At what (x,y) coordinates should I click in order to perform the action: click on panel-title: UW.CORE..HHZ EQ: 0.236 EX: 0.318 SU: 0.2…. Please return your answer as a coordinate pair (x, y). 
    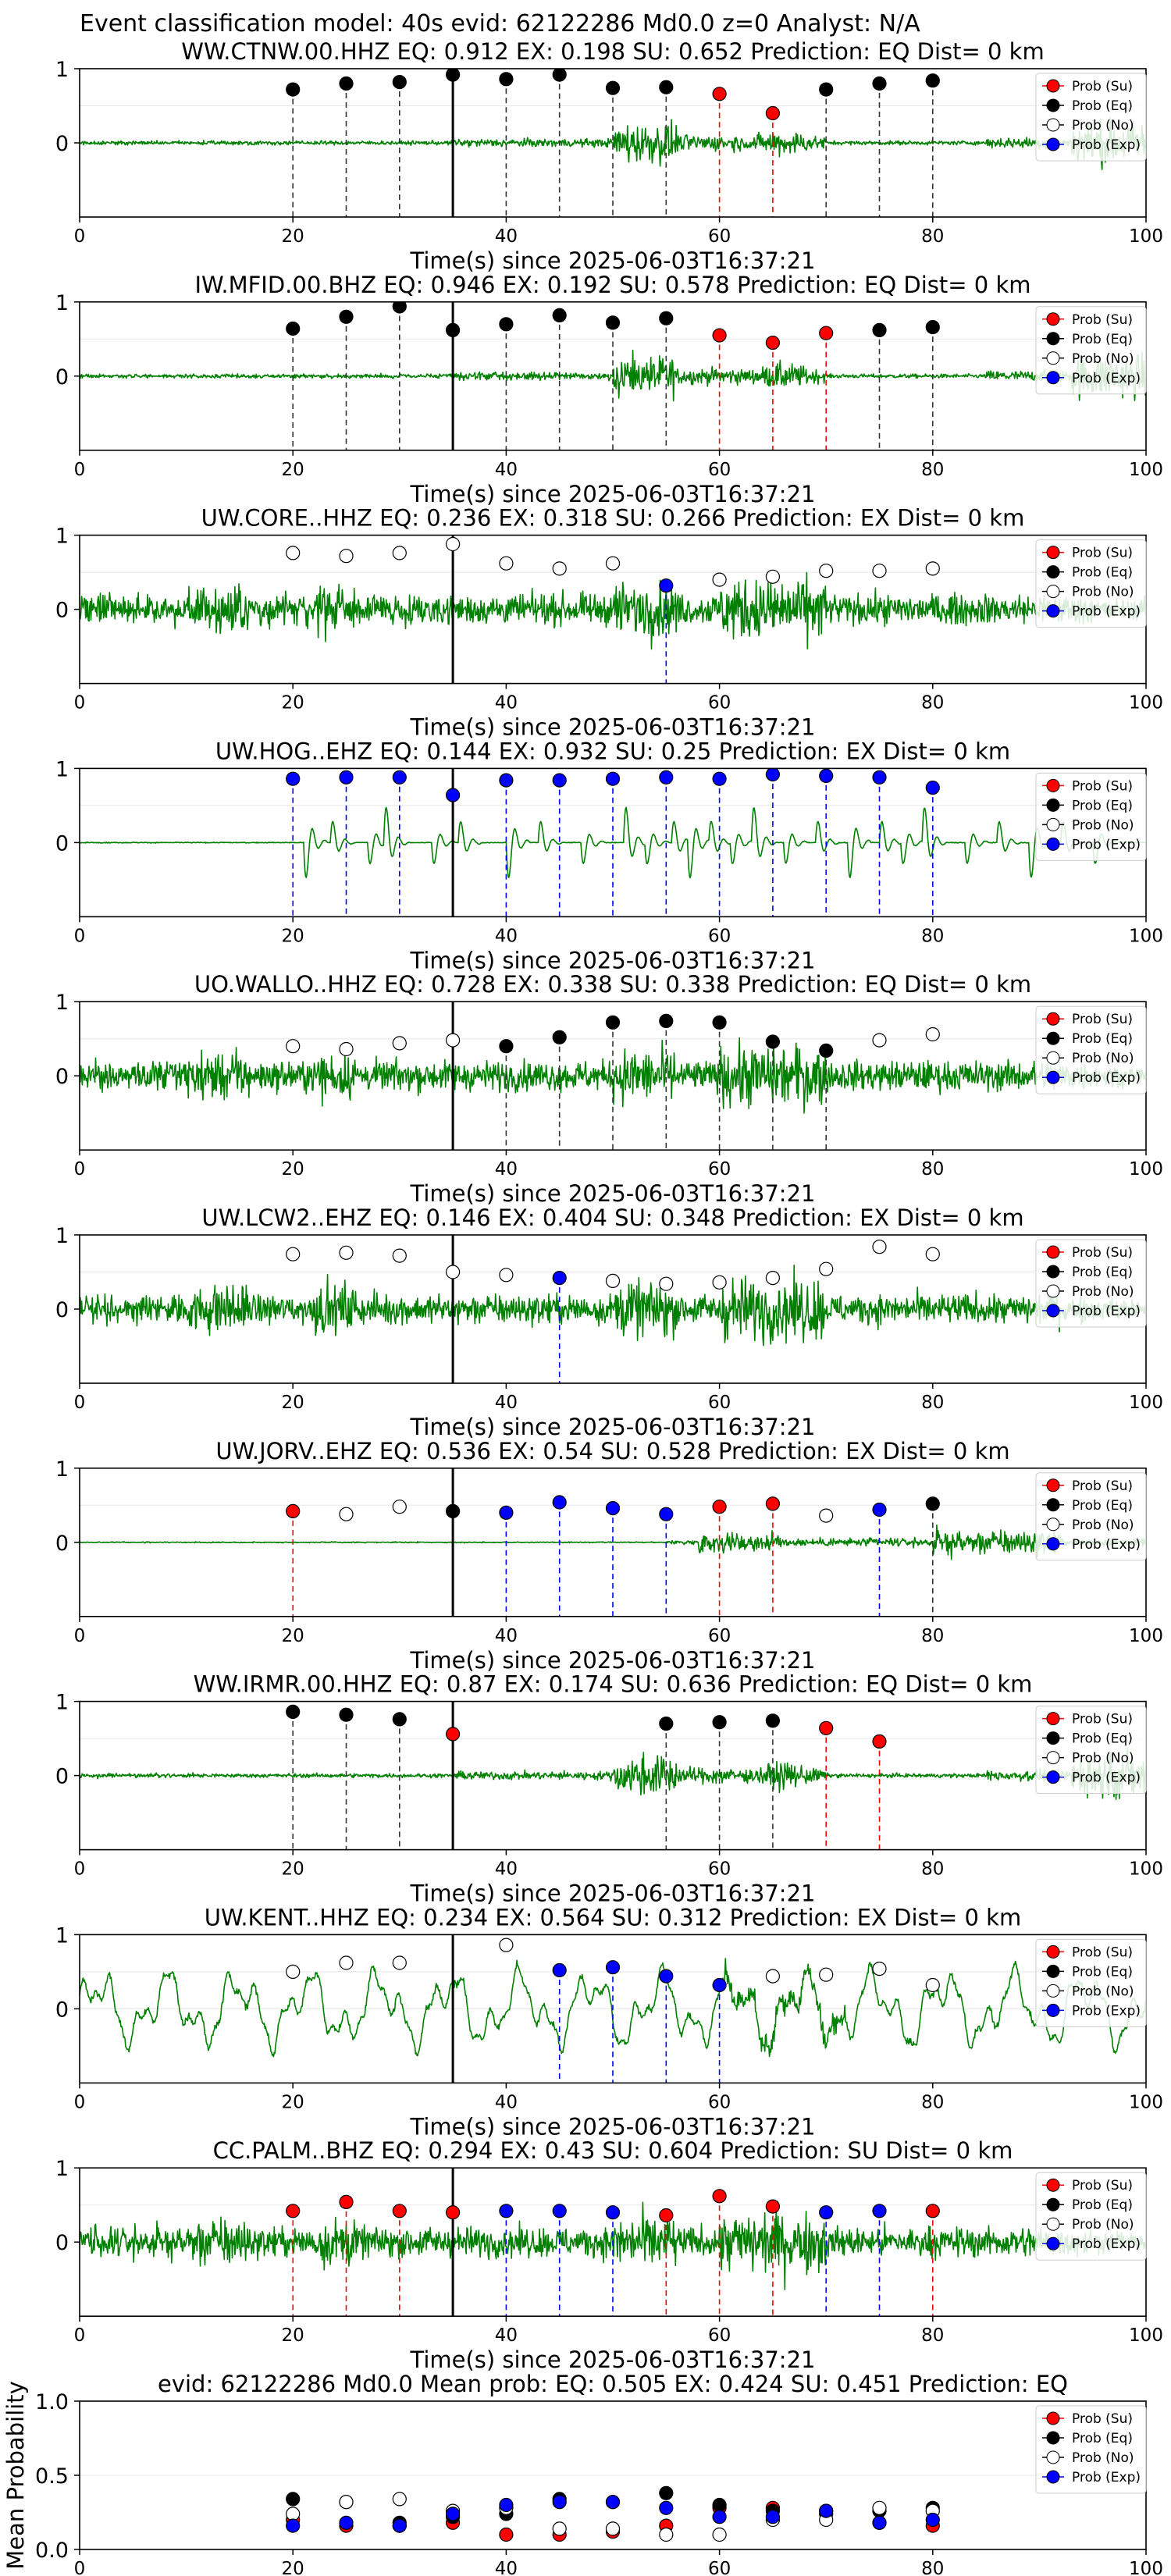
    Looking at the image, I should click on (613, 518).